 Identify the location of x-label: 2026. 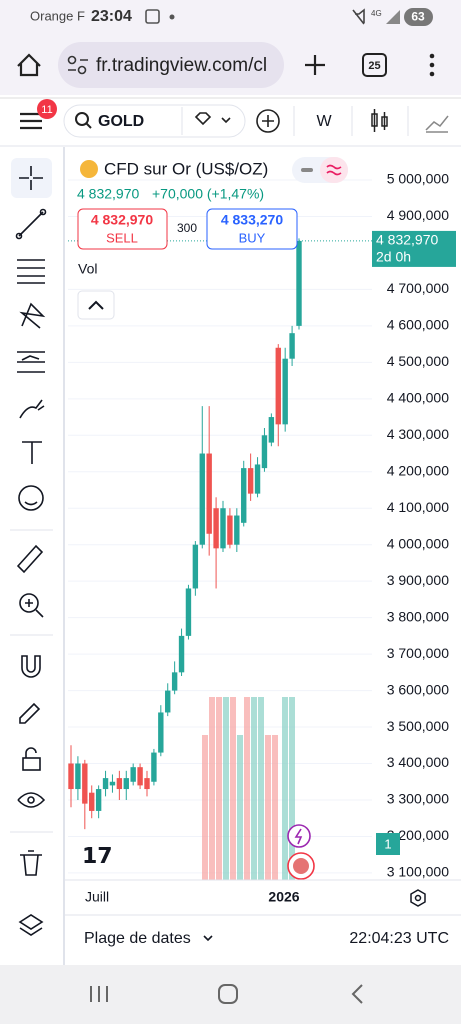
(283, 897).